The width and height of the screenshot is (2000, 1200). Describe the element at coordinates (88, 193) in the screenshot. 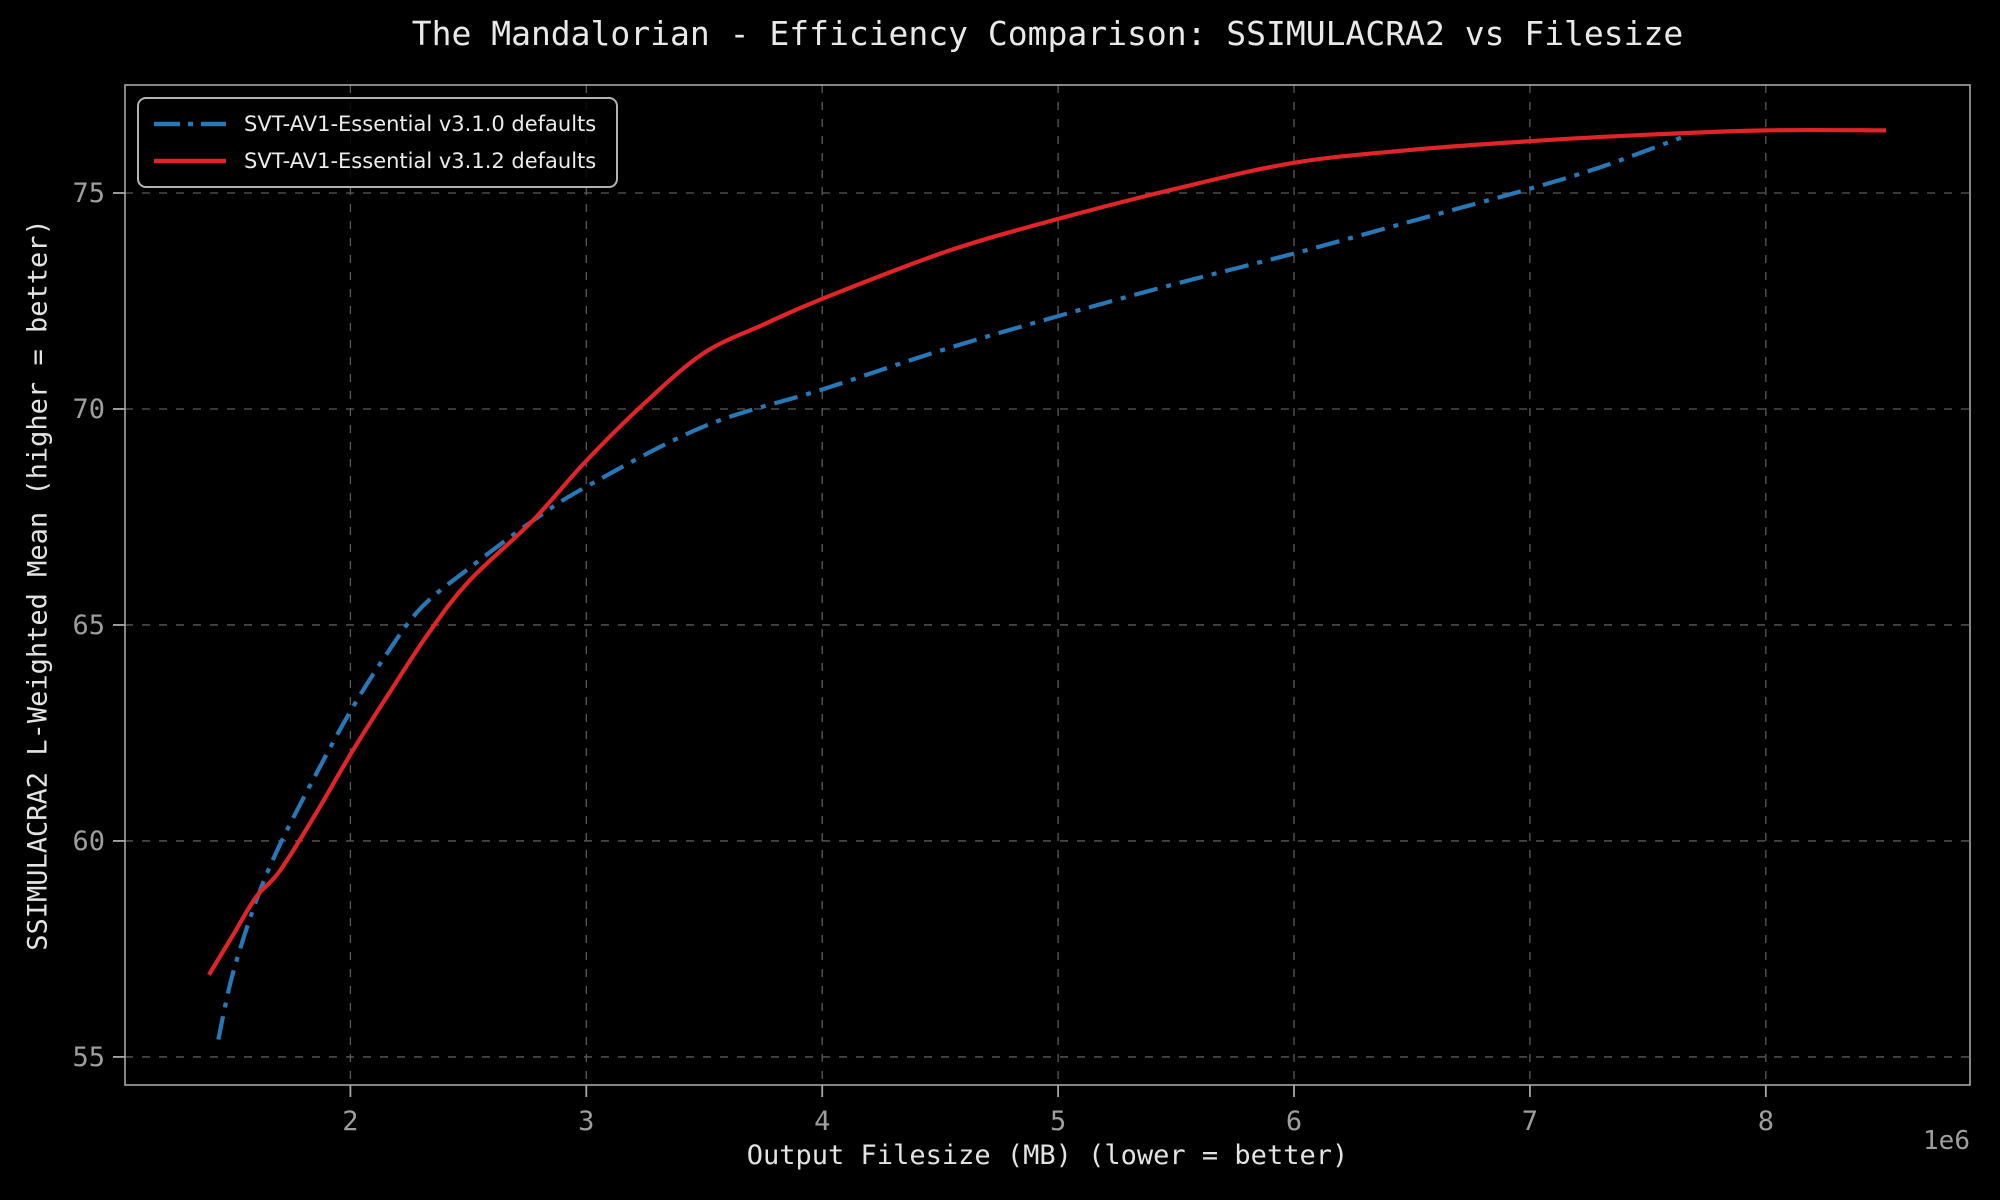

I see `y-tick-label: 75` at that location.